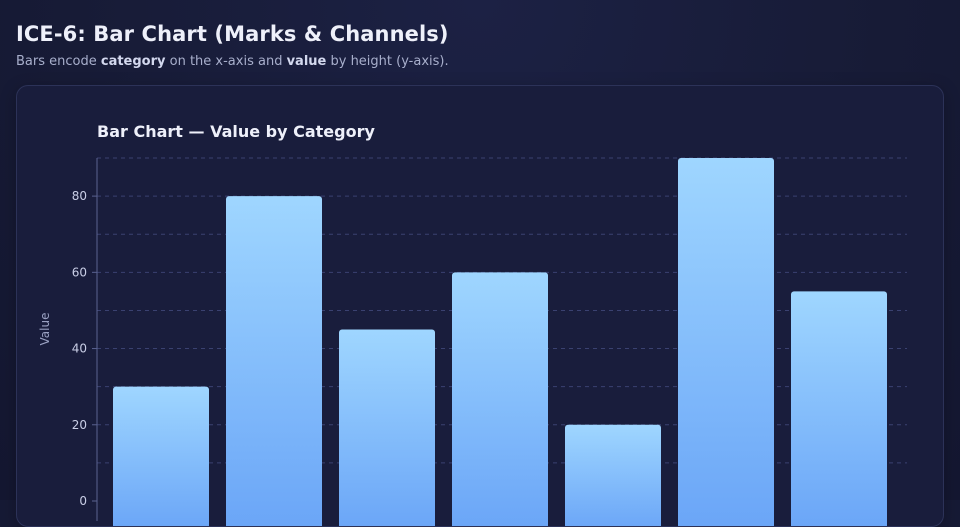  I want to click on y-tick-label: 40, so click(79, 349).